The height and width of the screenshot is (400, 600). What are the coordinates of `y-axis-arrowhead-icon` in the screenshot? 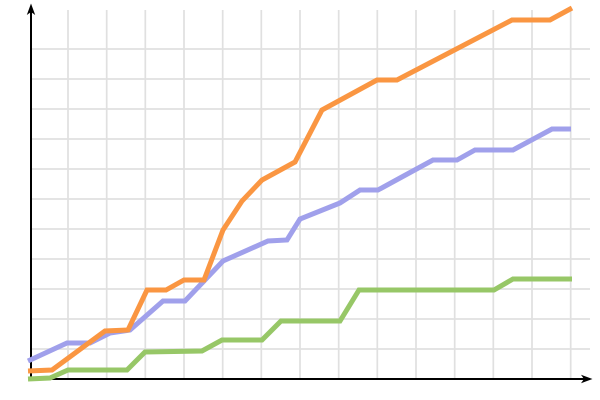 It's located at (31, 9).